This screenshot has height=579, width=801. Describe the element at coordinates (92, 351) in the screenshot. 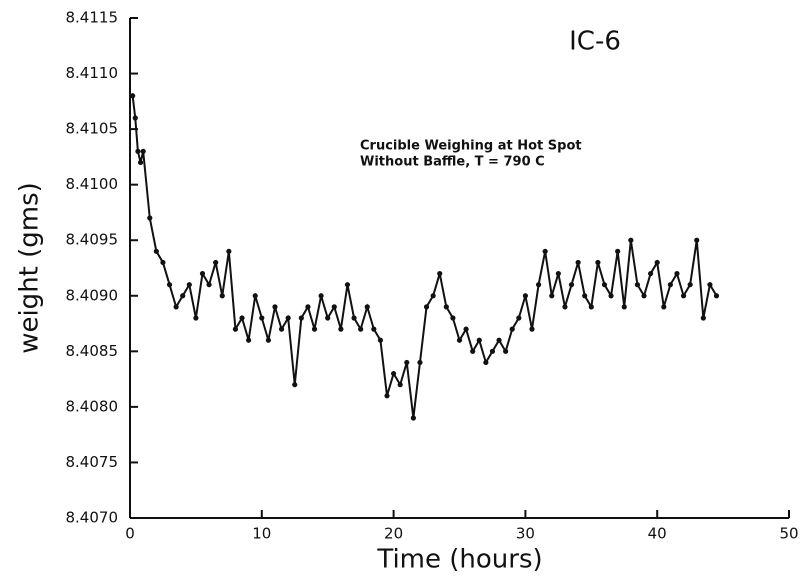

I see `y-tick-label: 8.4085` at that location.